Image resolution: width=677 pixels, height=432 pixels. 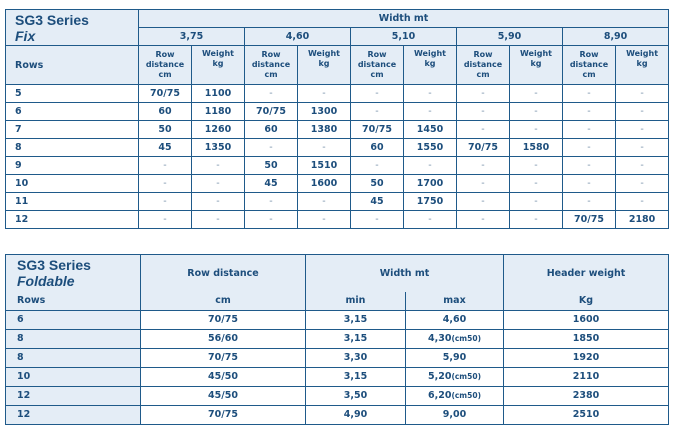 What do you see at coordinates (271, 183) in the screenshot?
I see `cell: 45` at bounding box center [271, 183].